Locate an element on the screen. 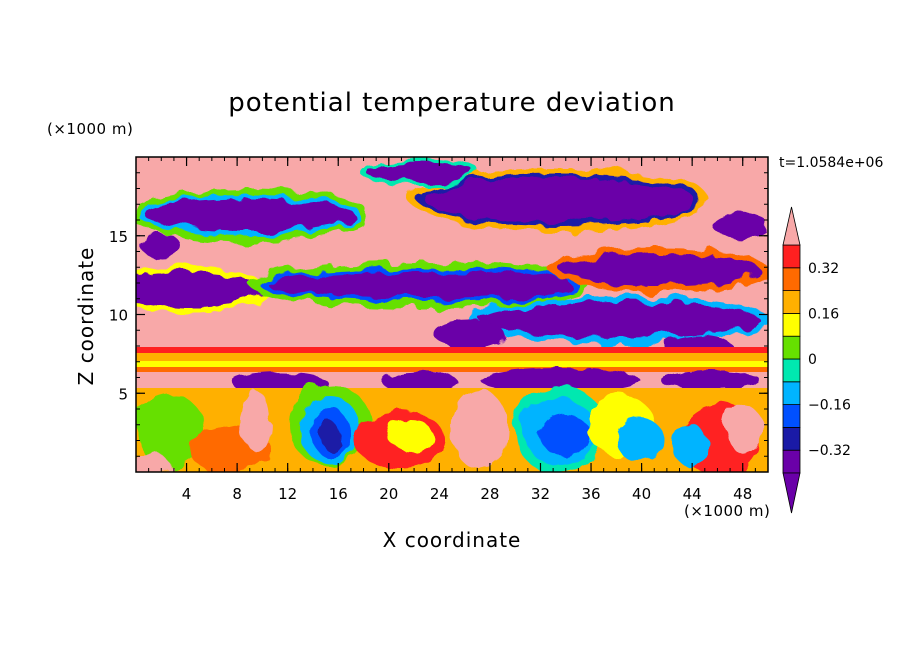 This screenshot has width=904, height=654. colorbar-extend-min is located at coordinates (791, 493).